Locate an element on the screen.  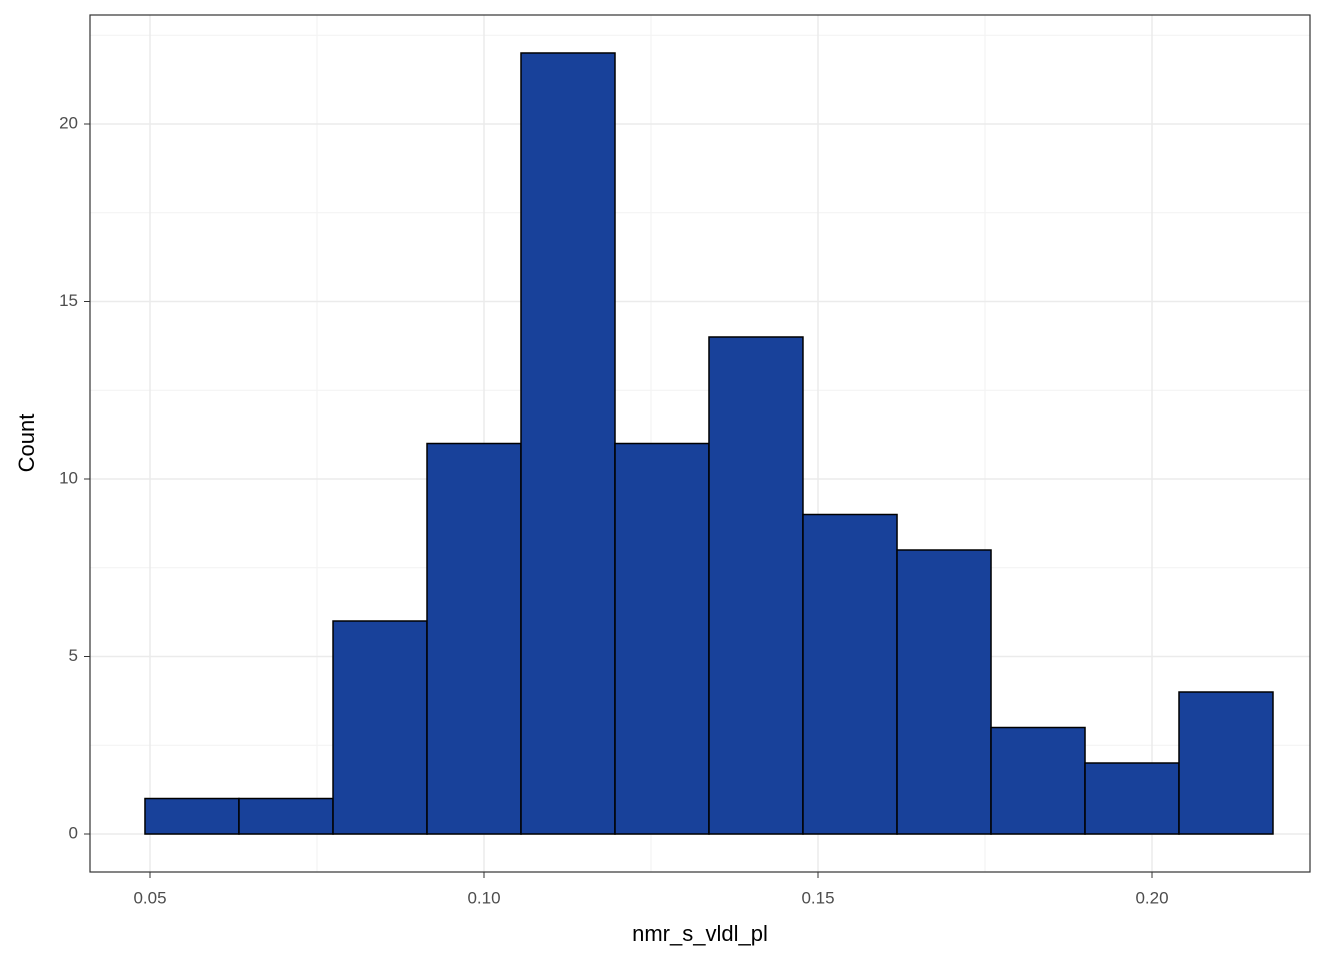
y-tick-label: 15 is located at coordinates (68, 300).